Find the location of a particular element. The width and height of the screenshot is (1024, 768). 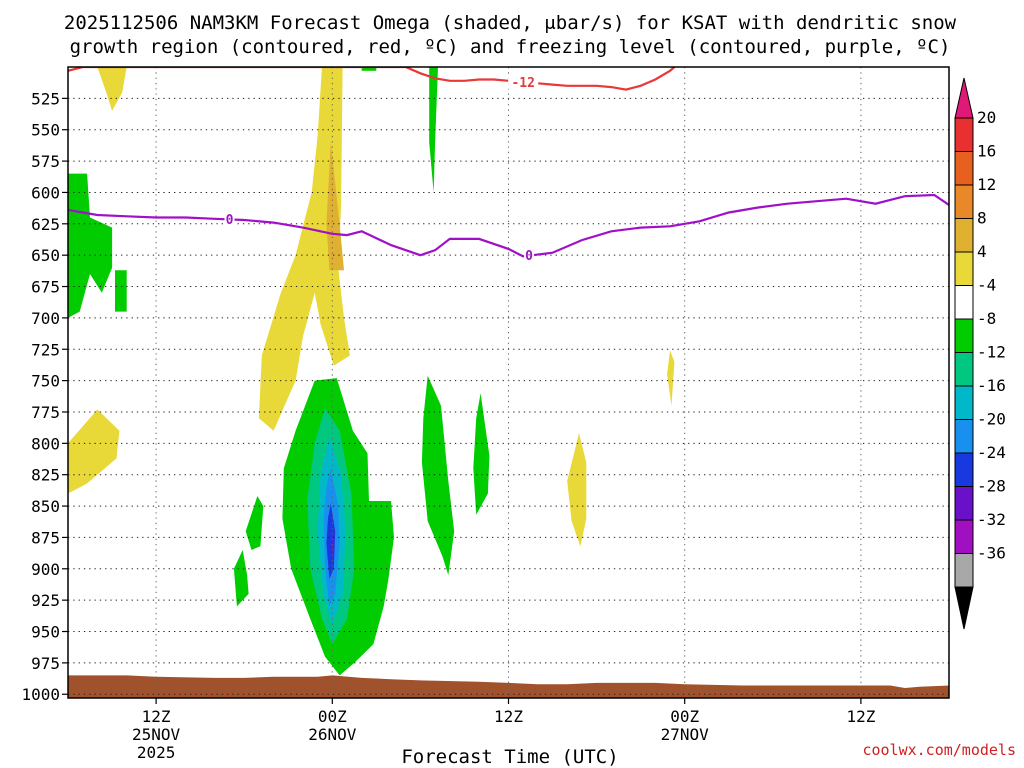

terrain-layer is located at coordinates (508, 686).